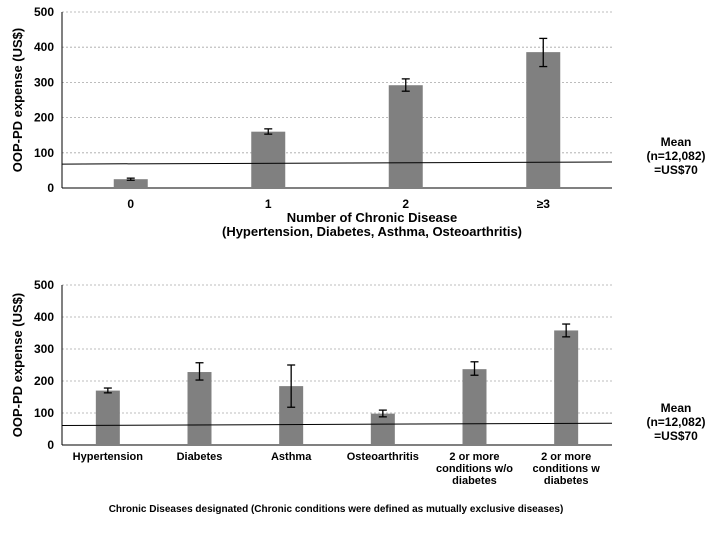 The height and width of the screenshot is (540, 720). Describe the element at coordinates (108, 457) in the screenshot. I see `x-tick-label: Hypertension` at that location.